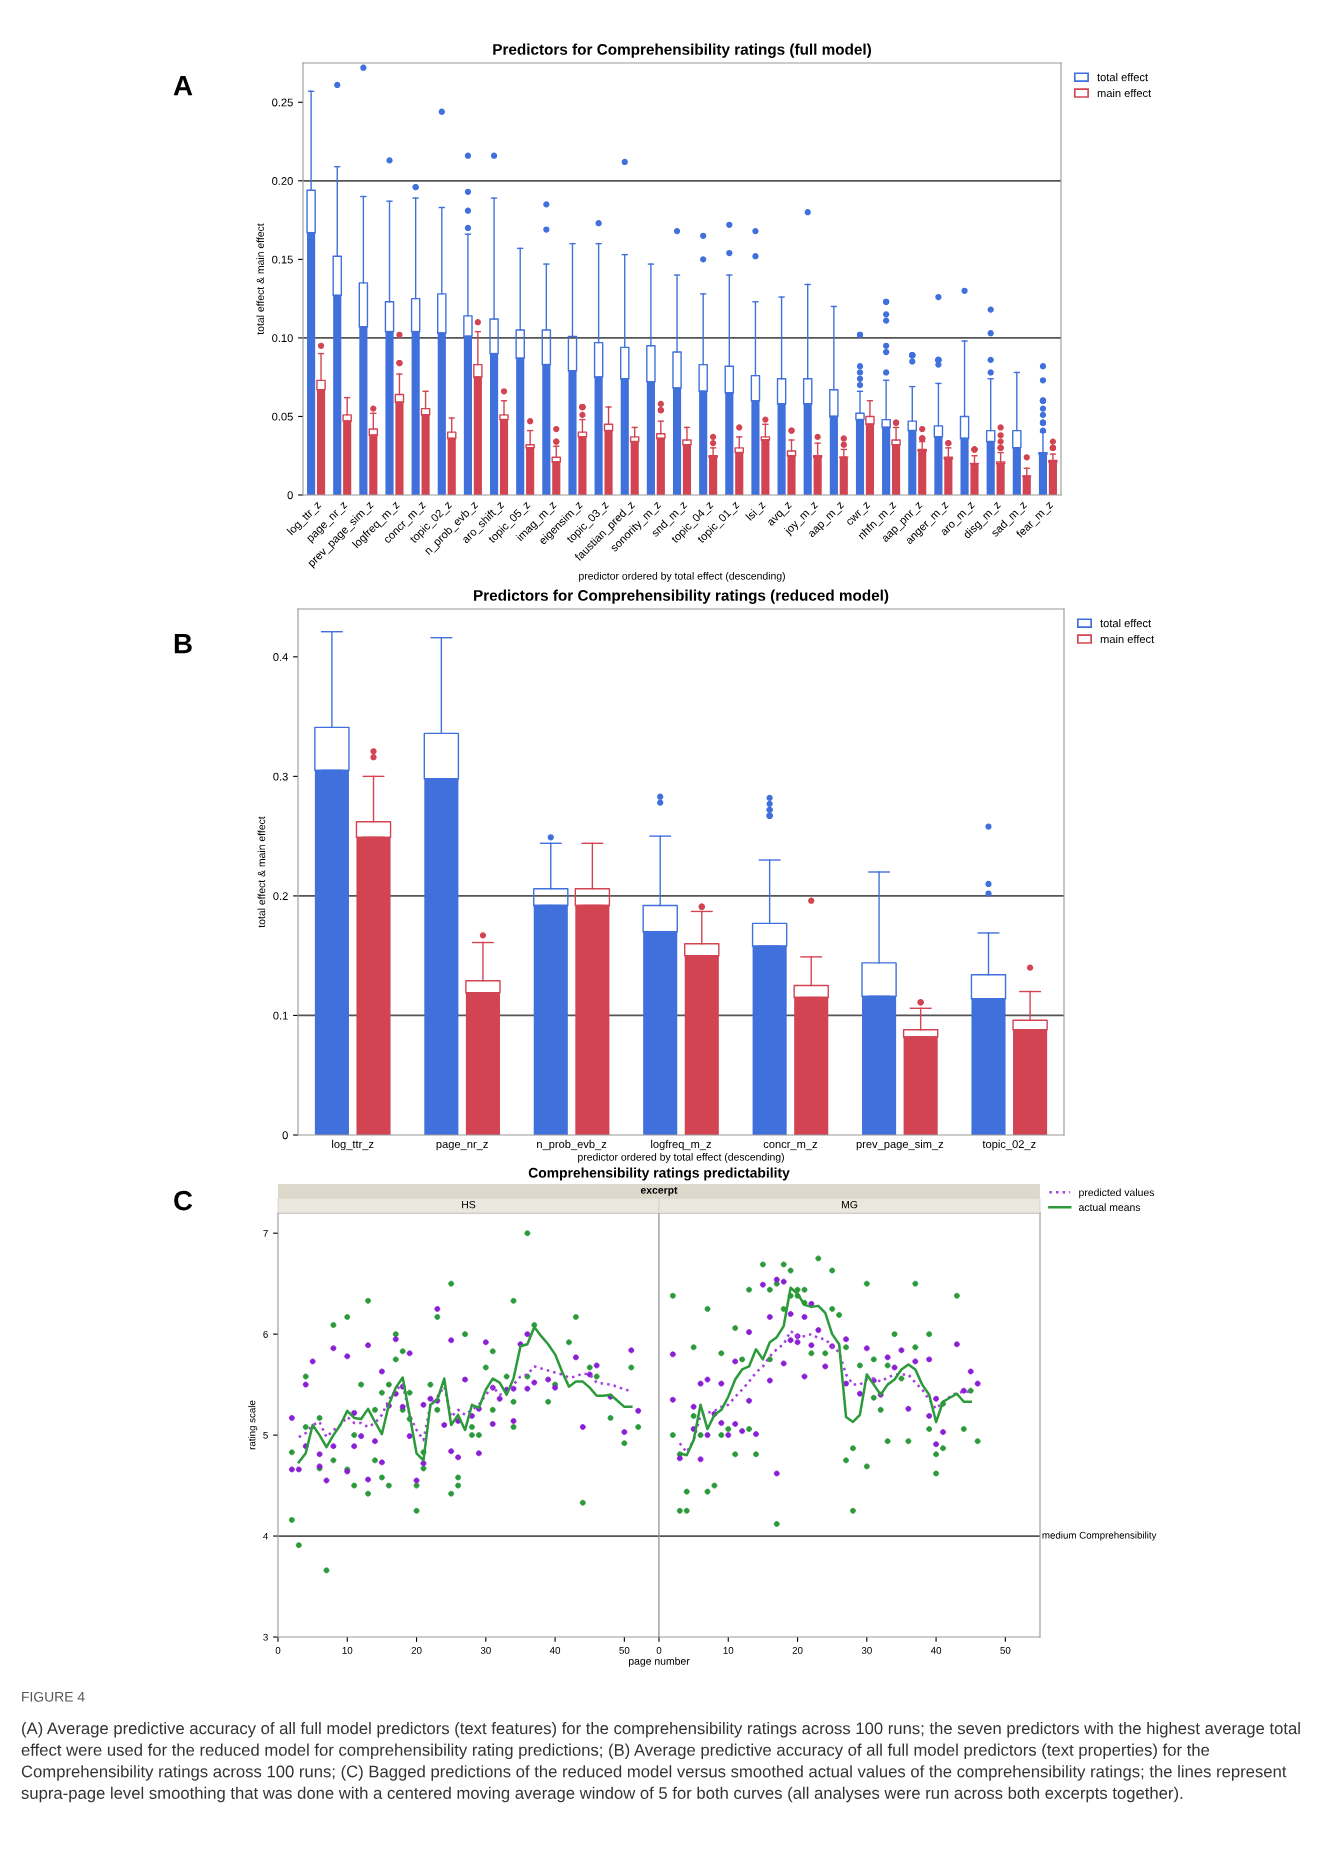 This screenshot has width=1330, height=1849. Describe the element at coordinates (183, 86) in the screenshot. I see `text: A` at that location.